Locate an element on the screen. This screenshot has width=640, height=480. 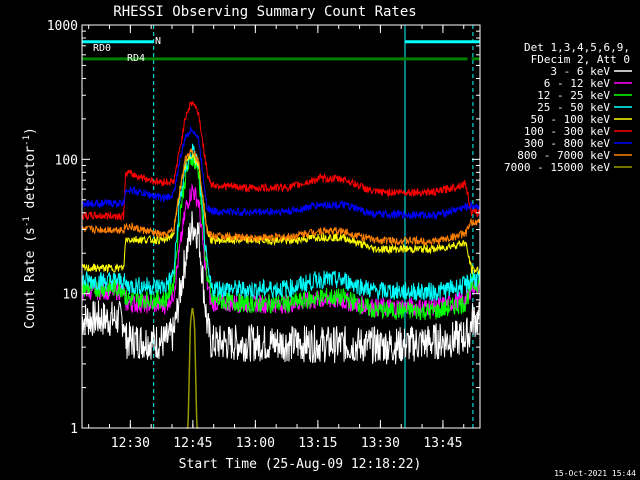
x-tick-label-2: 12:45 is located at coordinates (192, 443).